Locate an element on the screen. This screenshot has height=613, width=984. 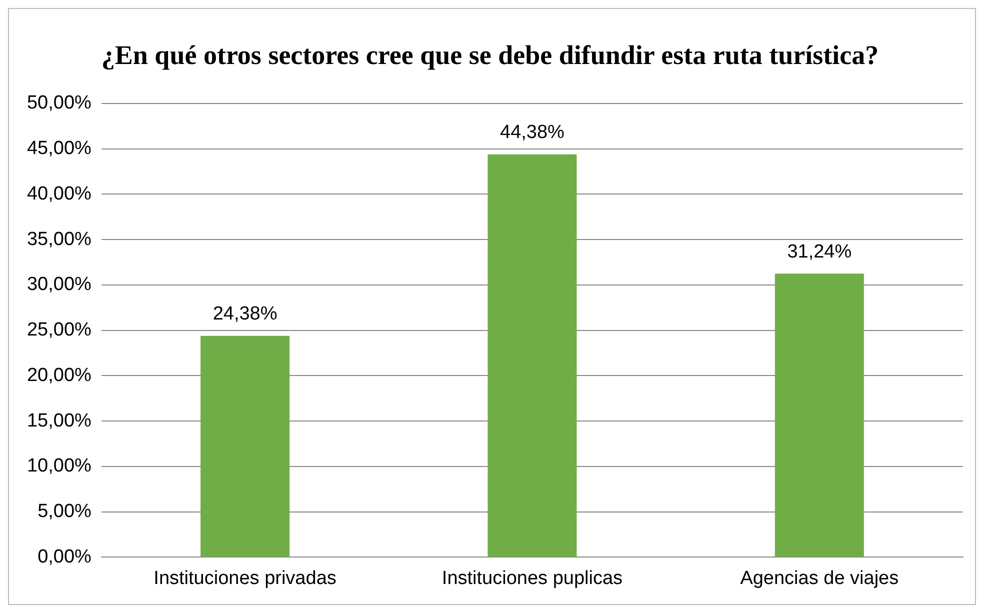
y-tick-label: 35,00% is located at coordinates (59, 239).